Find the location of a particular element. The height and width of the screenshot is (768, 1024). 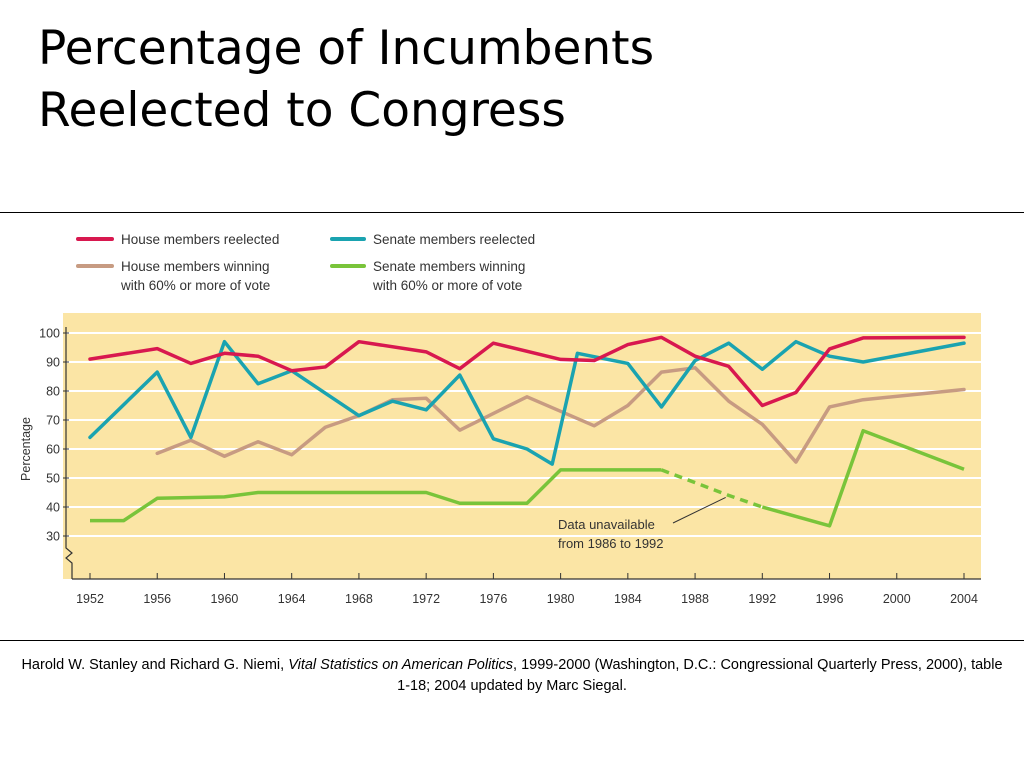

annotation: Data unavailable from 1986 to 1992 is located at coordinates (642, 523).